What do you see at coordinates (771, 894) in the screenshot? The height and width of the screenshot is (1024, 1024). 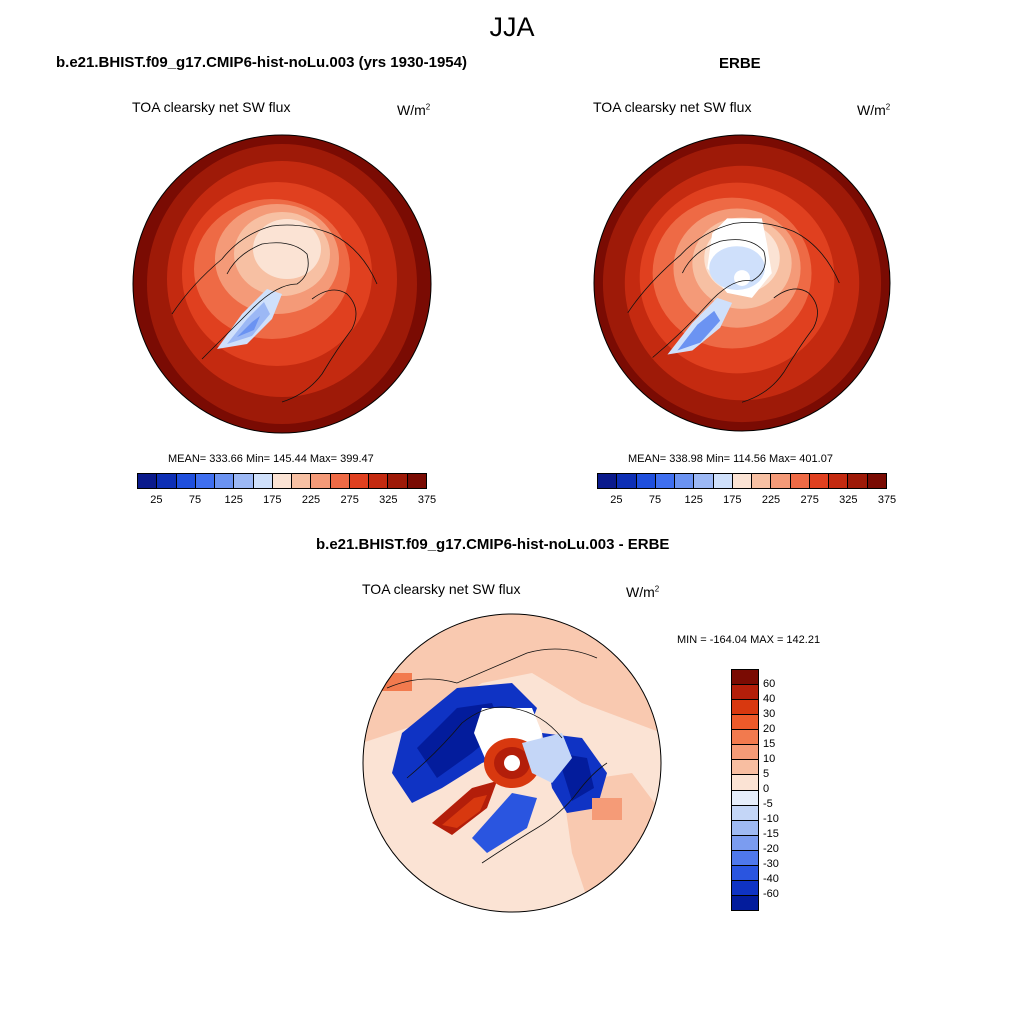 I see `colorbar-tick-label: -60` at bounding box center [771, 894].